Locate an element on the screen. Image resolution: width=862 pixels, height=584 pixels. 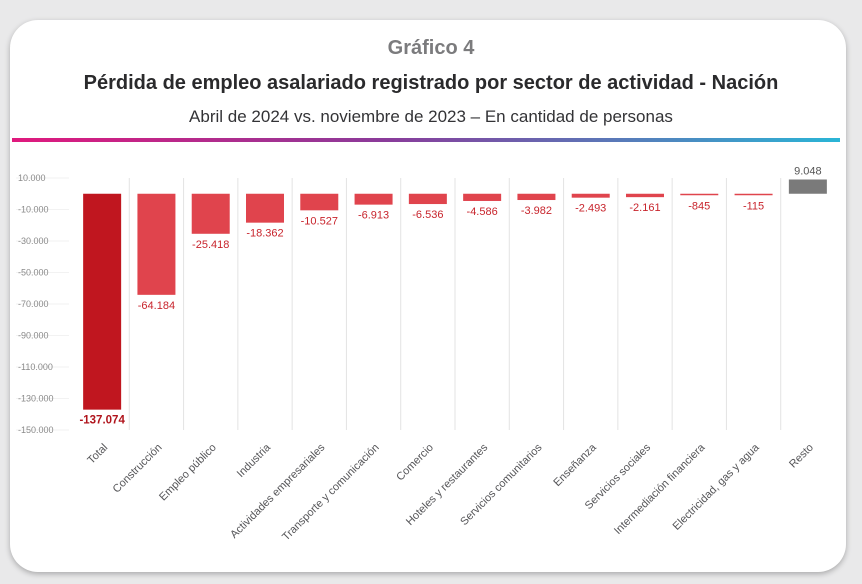
title-gradient-rule is located at coordinates (426, 140).